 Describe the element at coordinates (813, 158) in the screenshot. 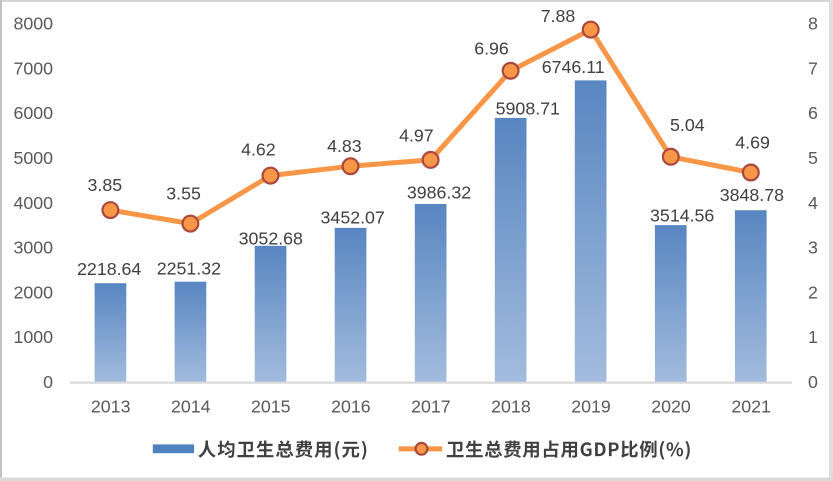

I see `svg-text: 5` at that location.